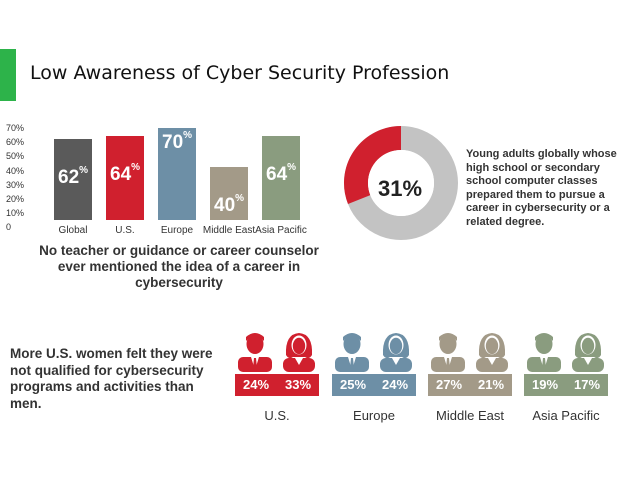 This screenshot has height=478, width=638. I want to click on region-label: Europe, so click(374, 415).